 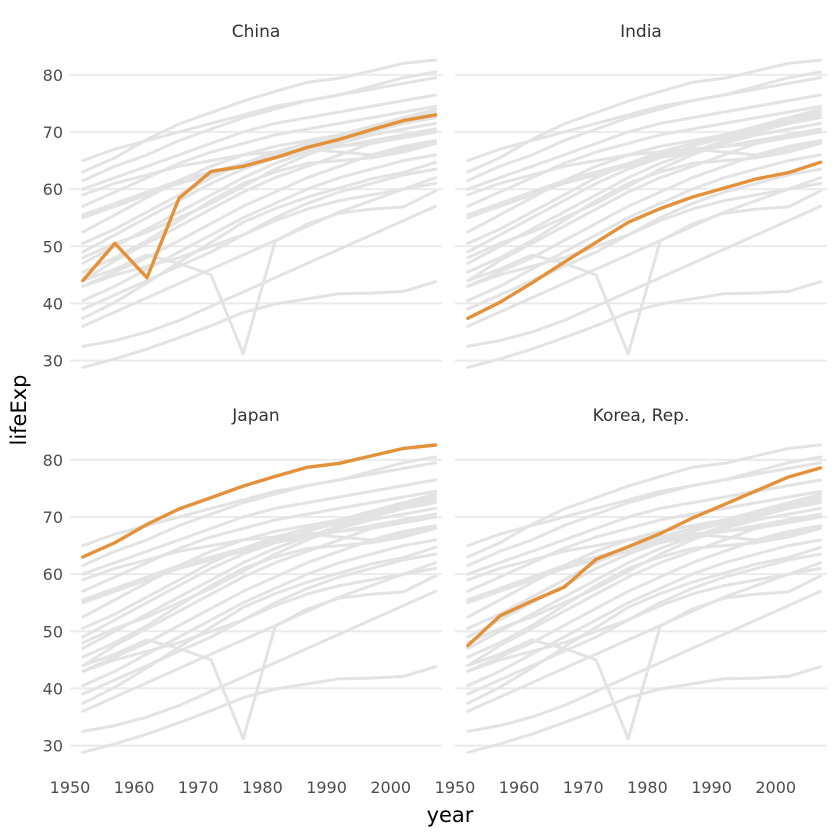 What do you see at coordinates (53, 411) in the screenshot?
I see `y-axis-ticks: 30 40 50 60 70 80 30 40 50 60 70 80` at bounding box center [53, 411].